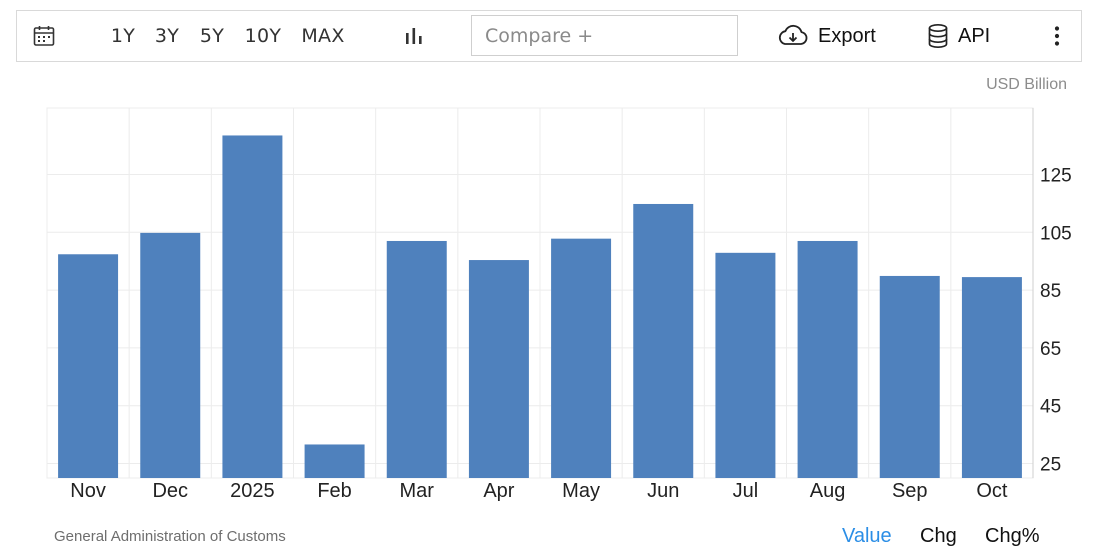 The height and width of the screenshot is (556, 1101). What do you see at coordinates (498, 491) in the screenshot?
I see `x-category-label: Apr` at bounding box center [498, 491].